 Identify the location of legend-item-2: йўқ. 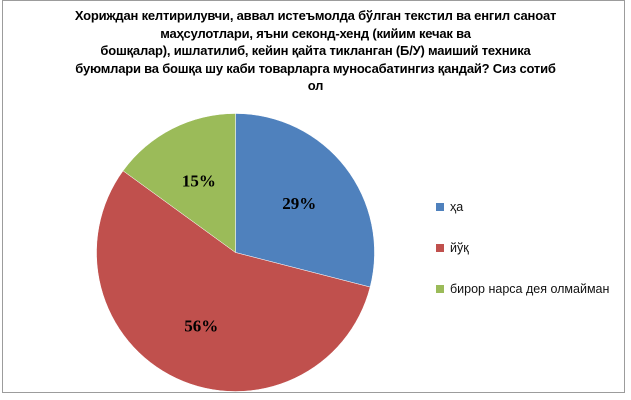
(522, 248).